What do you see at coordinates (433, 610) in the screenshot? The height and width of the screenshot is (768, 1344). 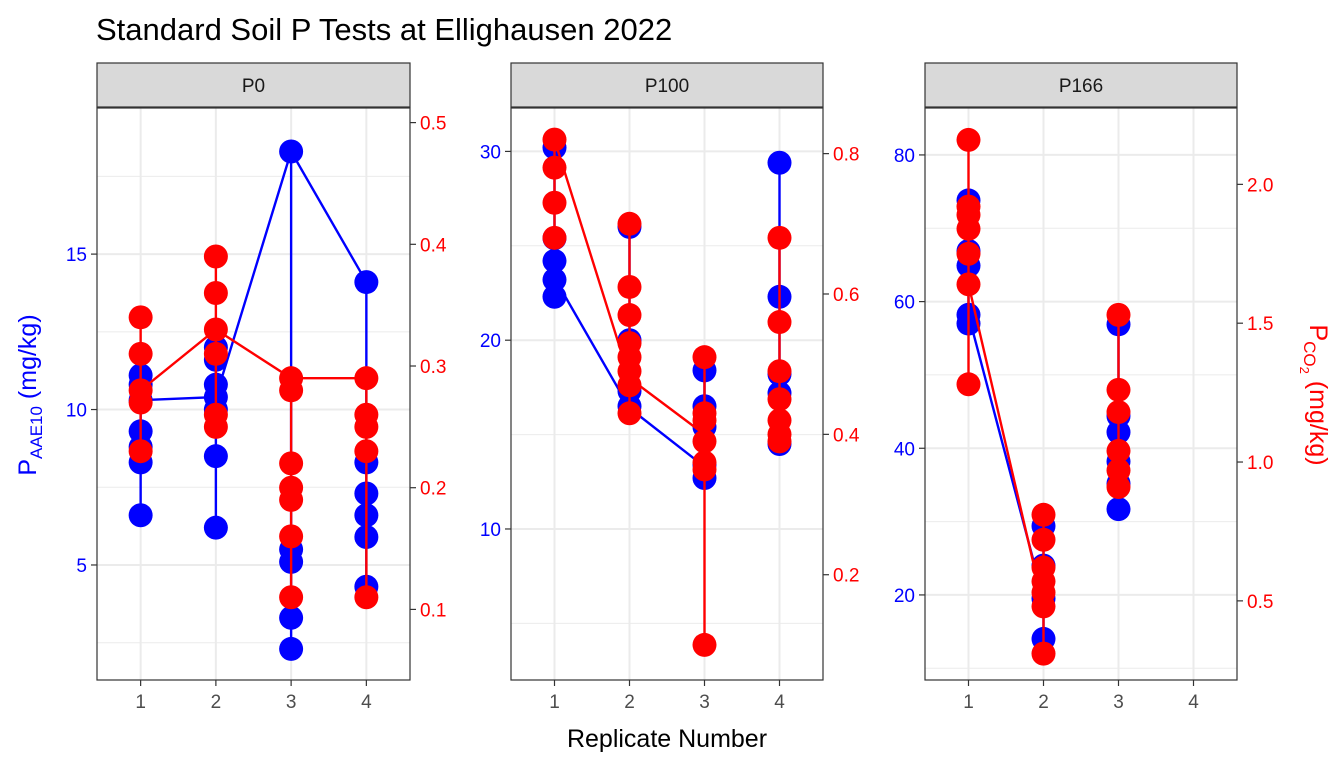 I see `y-right-tick-label: 0.1` at bounding box center [433, 610].